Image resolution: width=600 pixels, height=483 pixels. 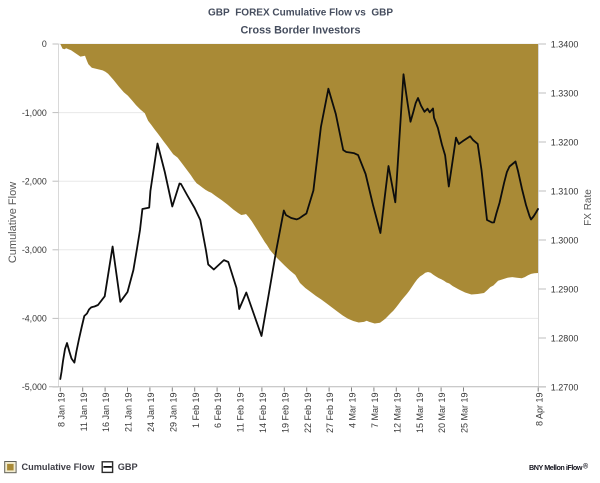 What do you see at coordinates (420, 413) in the screenshot?
I see `svg-text: 15 Mar 19` at bounding box center [420, 413].